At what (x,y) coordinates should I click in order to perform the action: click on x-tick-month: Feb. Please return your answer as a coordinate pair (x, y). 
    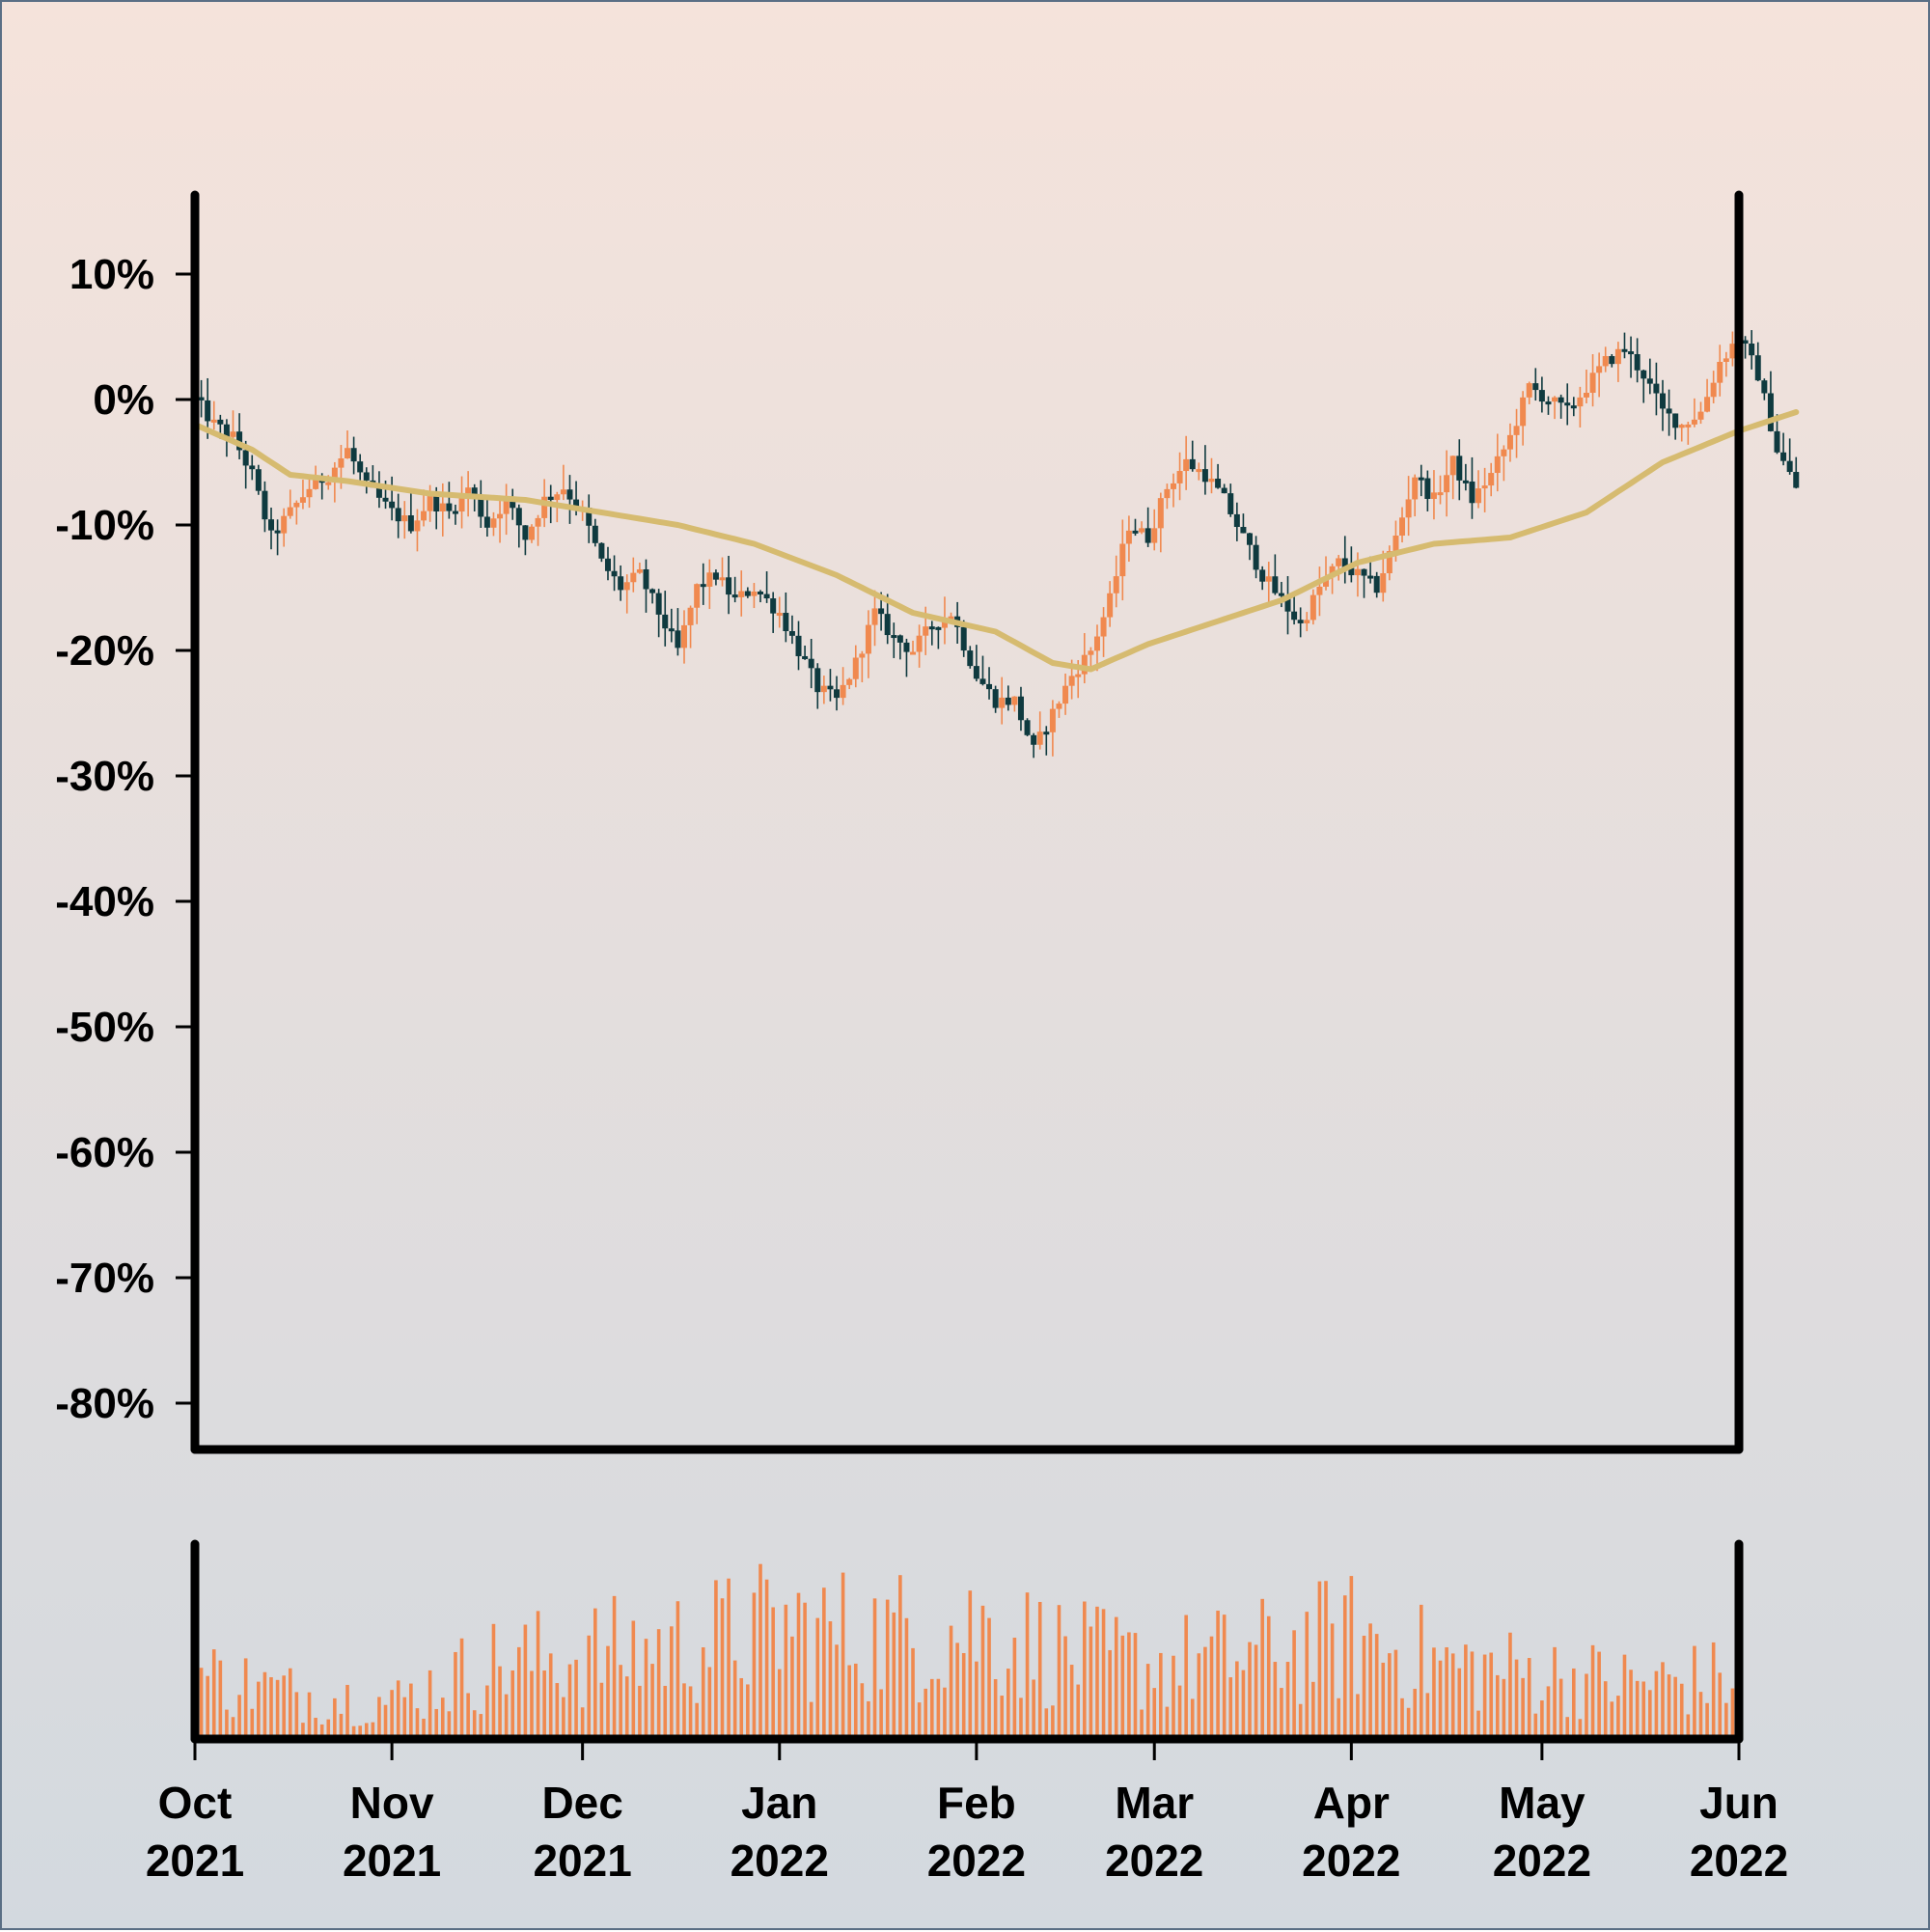
    Looking at the image, I should click on (976, 1803).